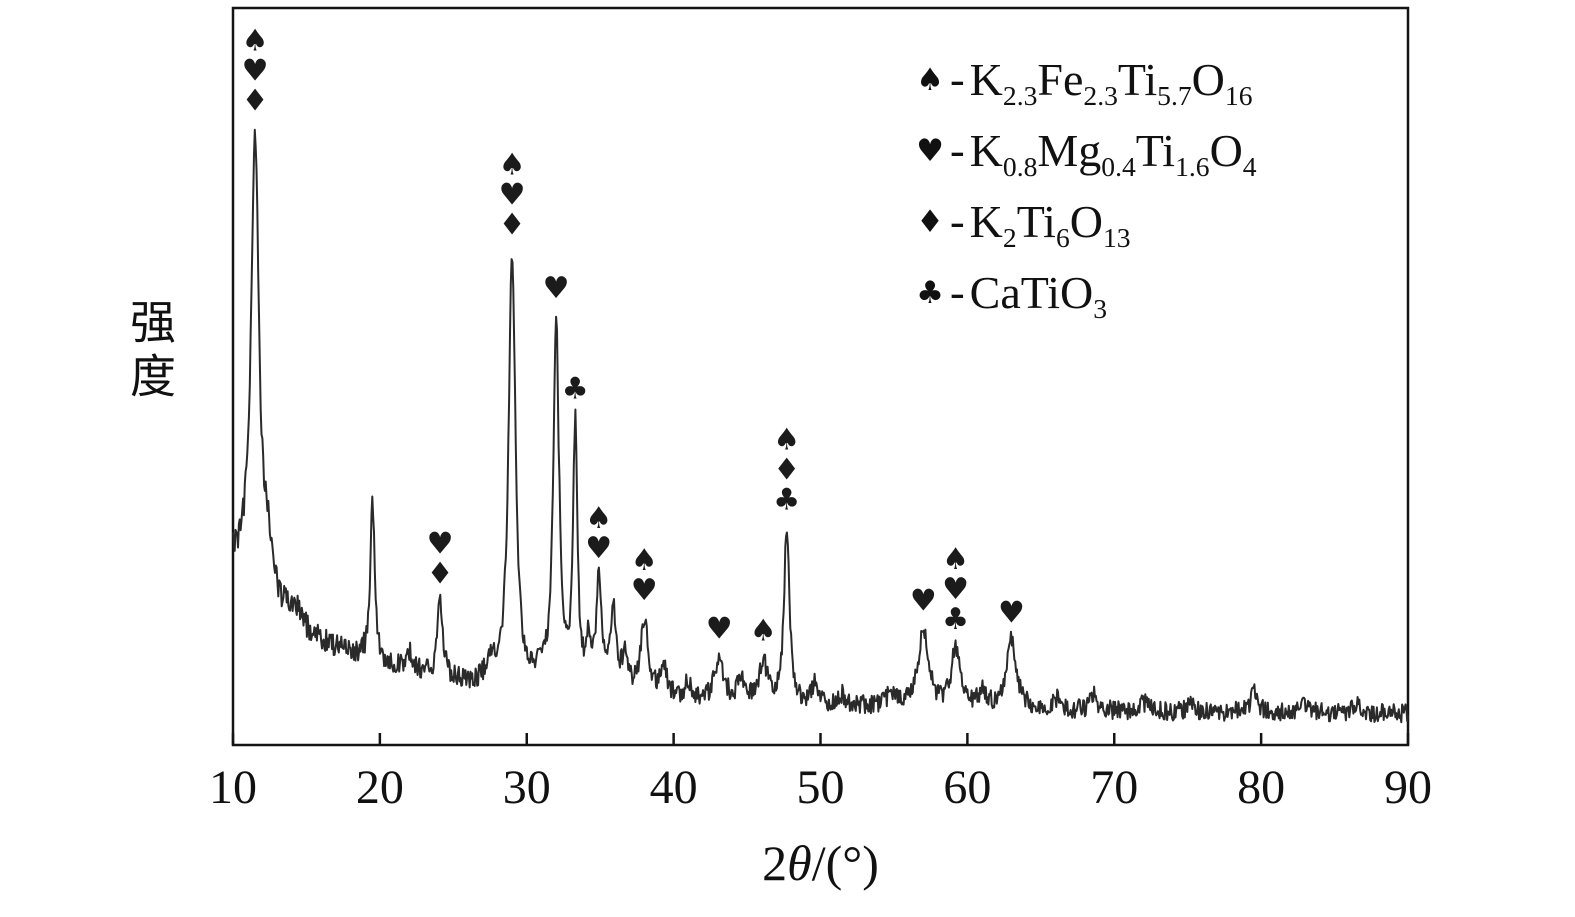 The width and height of the screenshot is (1575, 917). I want to click on club-icon: ♣, so click(930, 292).